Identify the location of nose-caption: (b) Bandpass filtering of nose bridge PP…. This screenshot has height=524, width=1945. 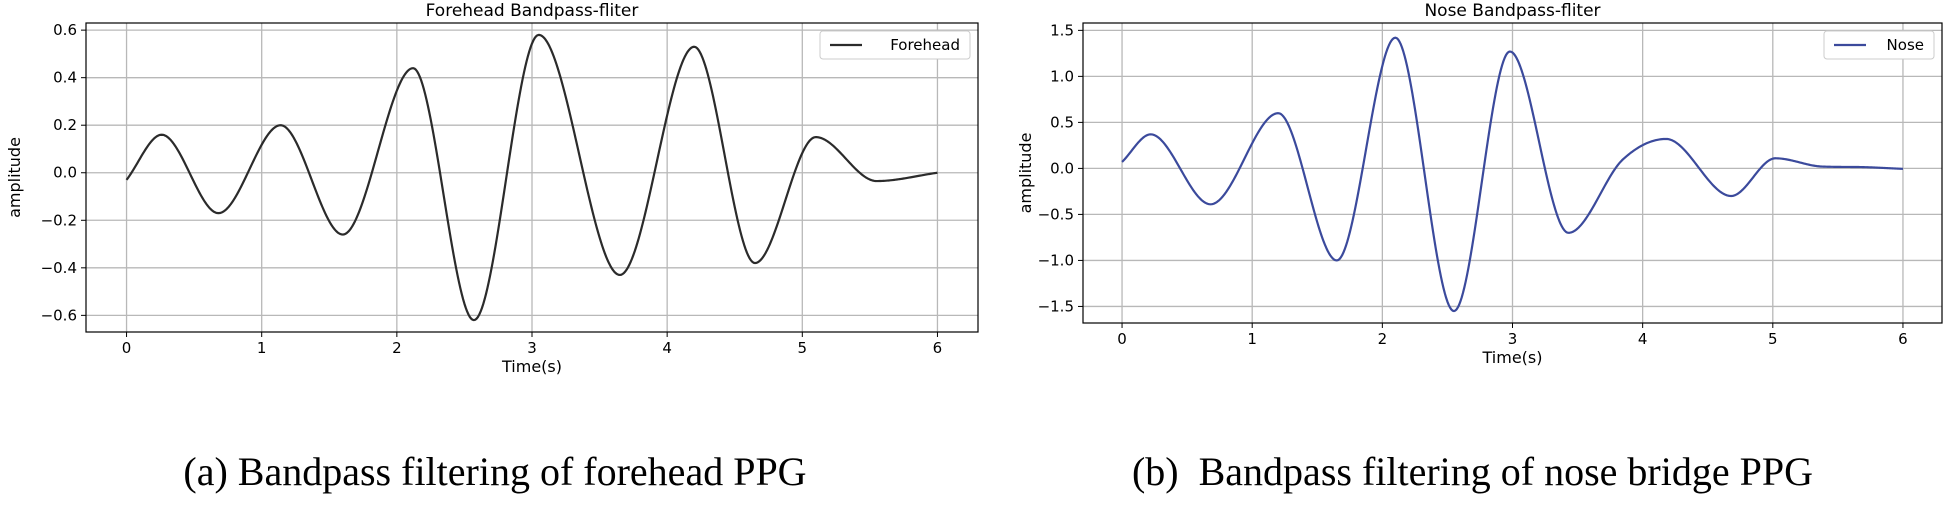
(1472, 471).